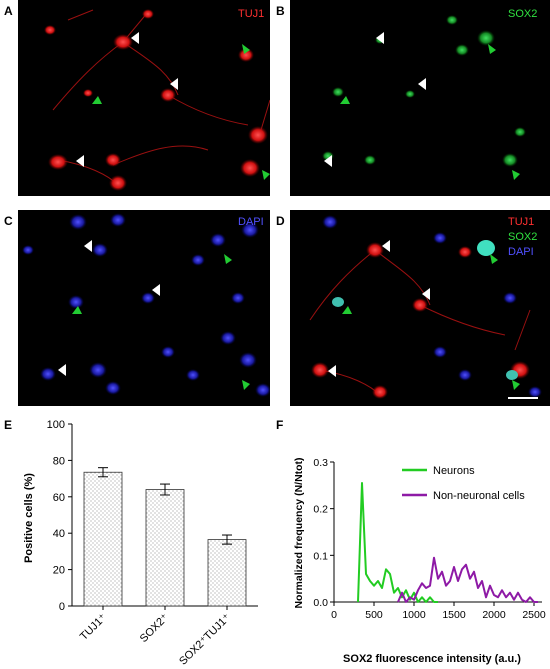  Describe the element at coordinates (374, 615) in the screenshot. I see `f-x-tick-label: 500` at that location.